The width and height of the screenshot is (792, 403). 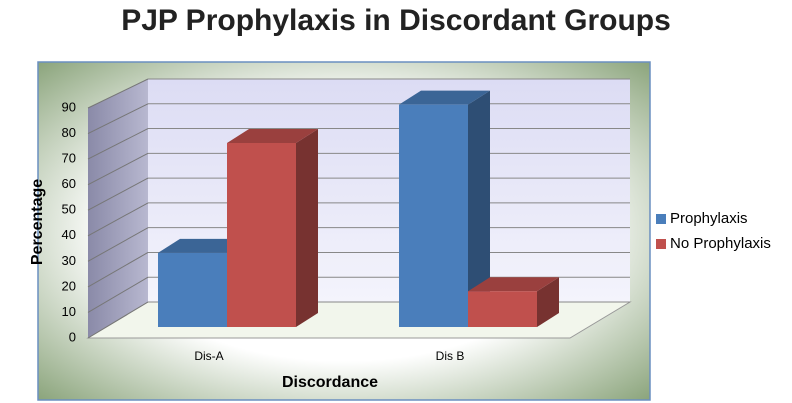 What do you see at coordinates (69, 209) in the screenshot?
I see `y-tick-label: 50` at bounding box center [69, 209].